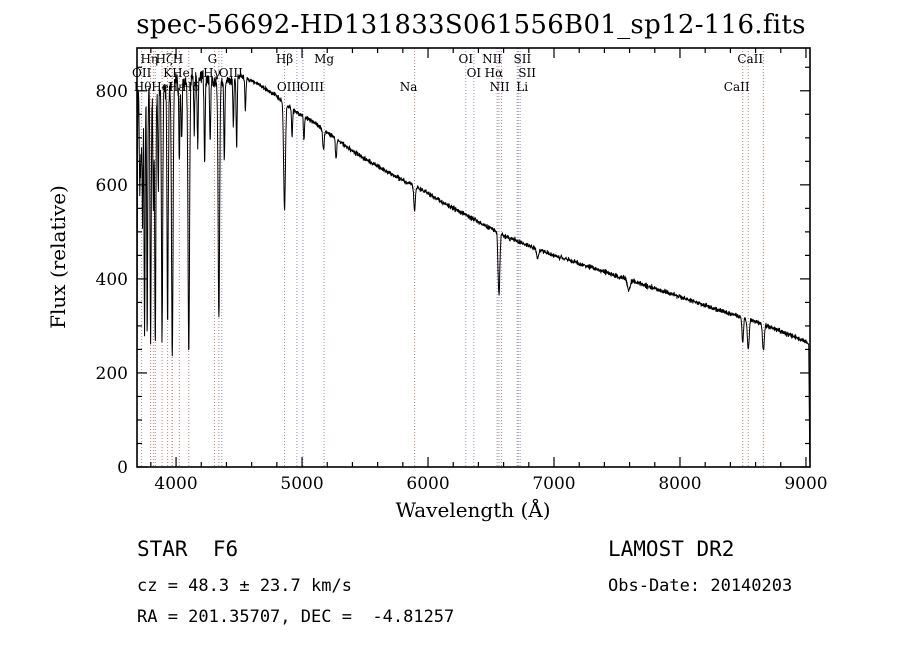 The image size is (900, 649). I want to click on spectral-line-label: Hβ, so click(284, 59).